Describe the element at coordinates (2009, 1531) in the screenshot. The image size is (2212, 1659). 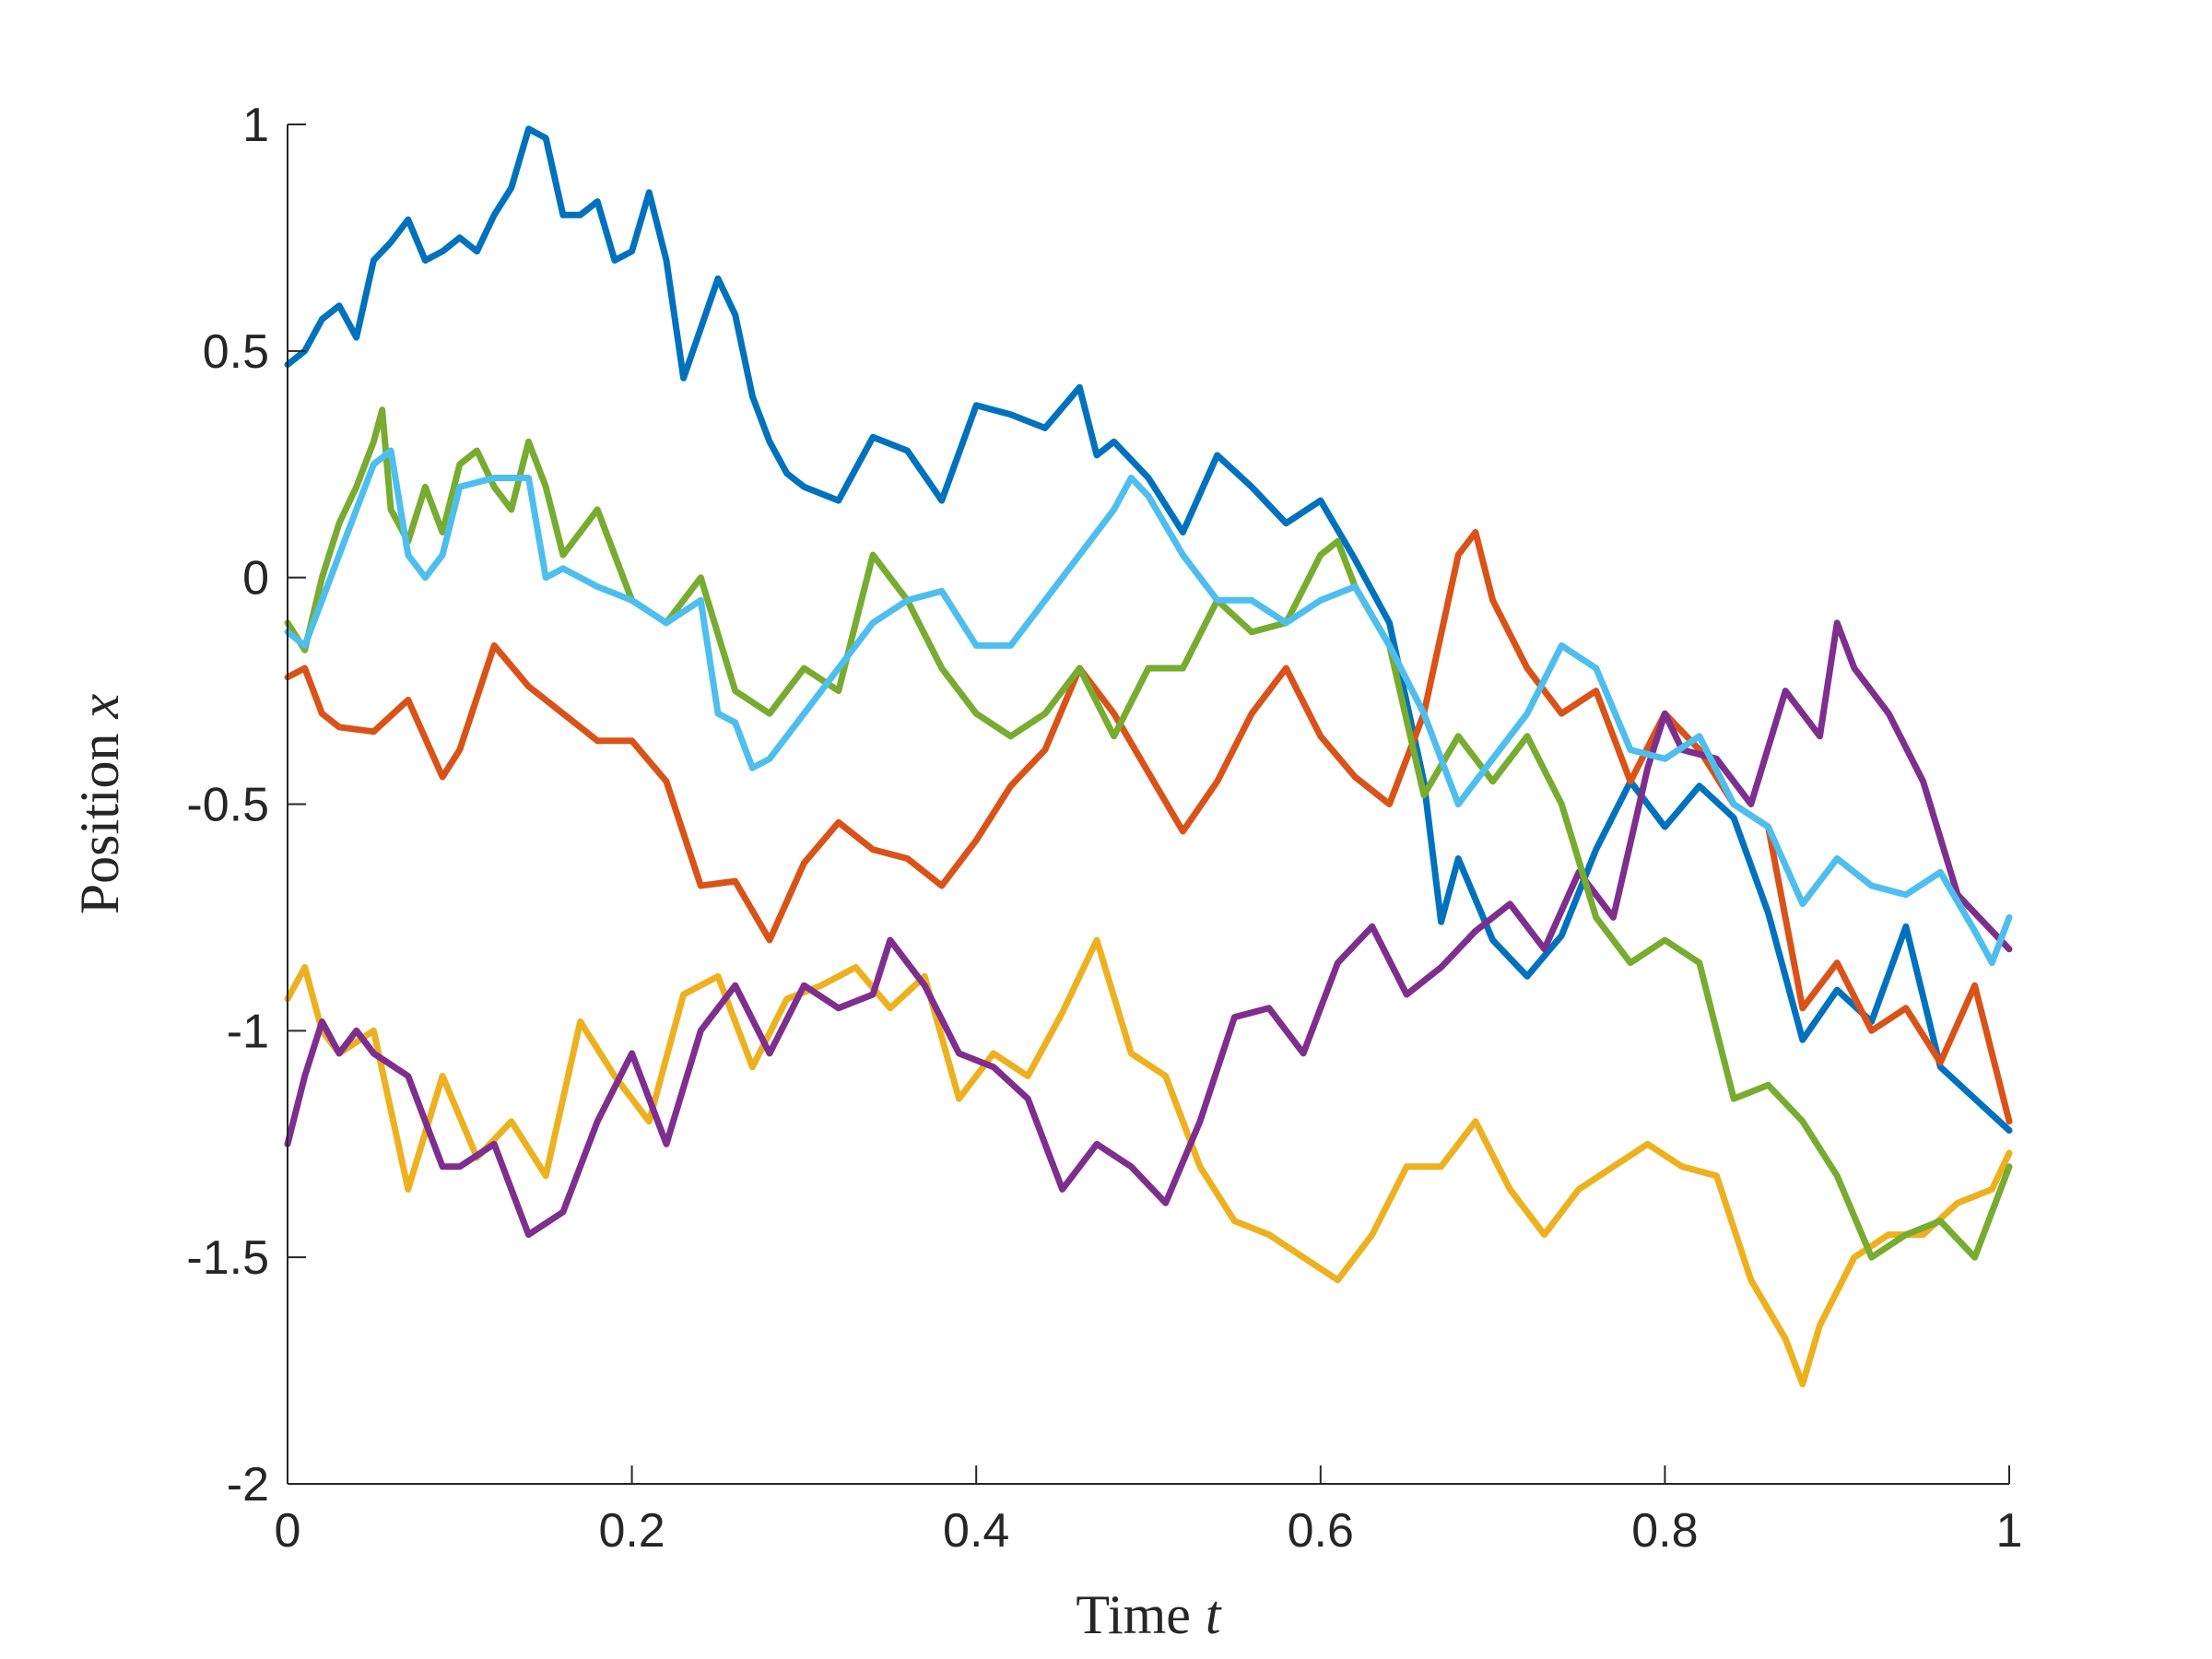
I see `x-tick-label: 1` at that location.